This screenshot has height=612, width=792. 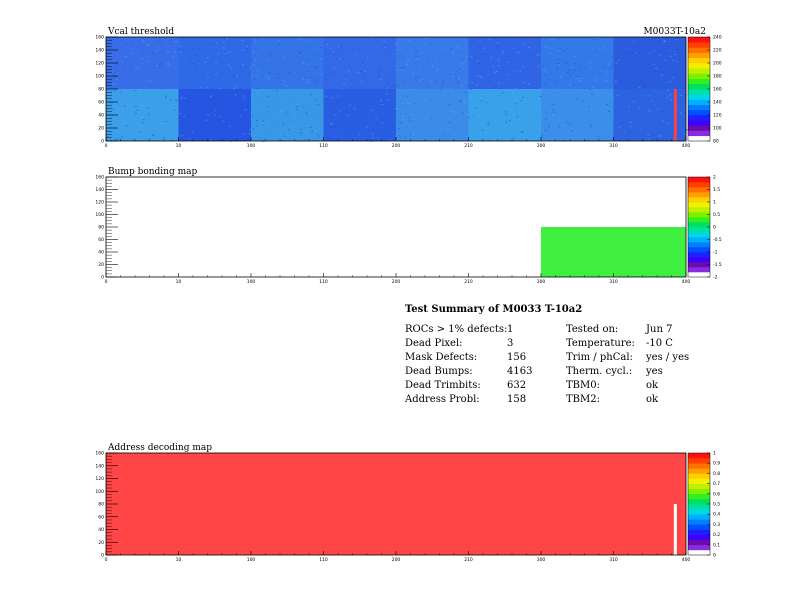 I want to click on palette-label-2-6: 0.6, so click(x=716, y=494).